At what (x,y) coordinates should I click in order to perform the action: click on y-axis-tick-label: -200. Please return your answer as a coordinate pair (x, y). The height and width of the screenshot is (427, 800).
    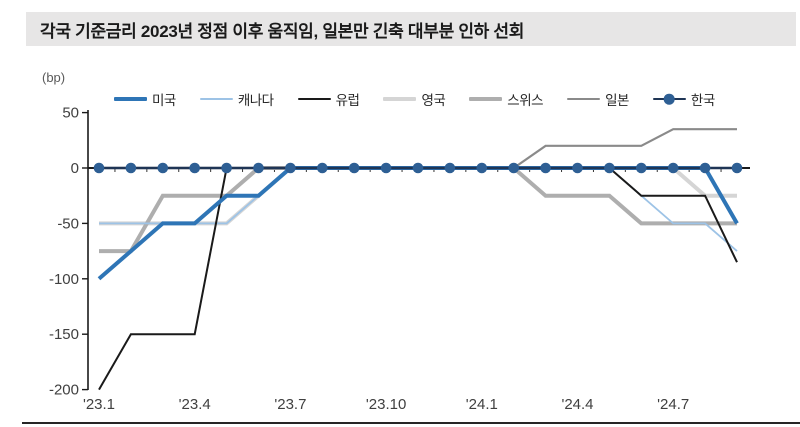
    Looking at the image, I should click on (64, 390).